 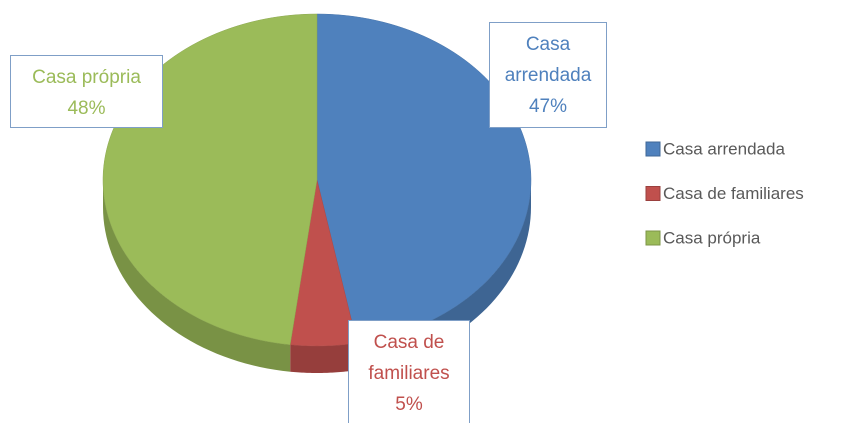 I want to click on data-label-value: 47%, so click(x=548, y=106).